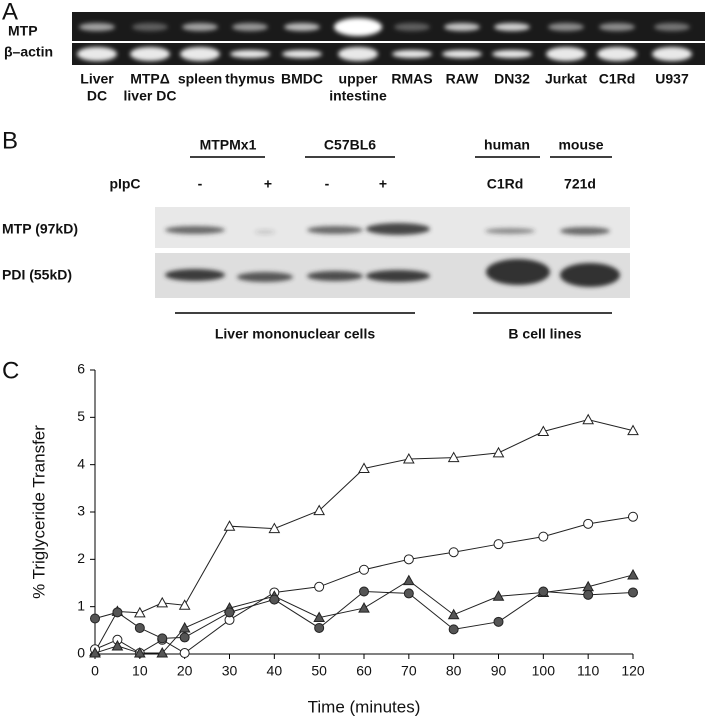  What do you see at coordinates (672, 79) in the screenshot?
I see `lane-label: U937` at bounding box center [672, 79].